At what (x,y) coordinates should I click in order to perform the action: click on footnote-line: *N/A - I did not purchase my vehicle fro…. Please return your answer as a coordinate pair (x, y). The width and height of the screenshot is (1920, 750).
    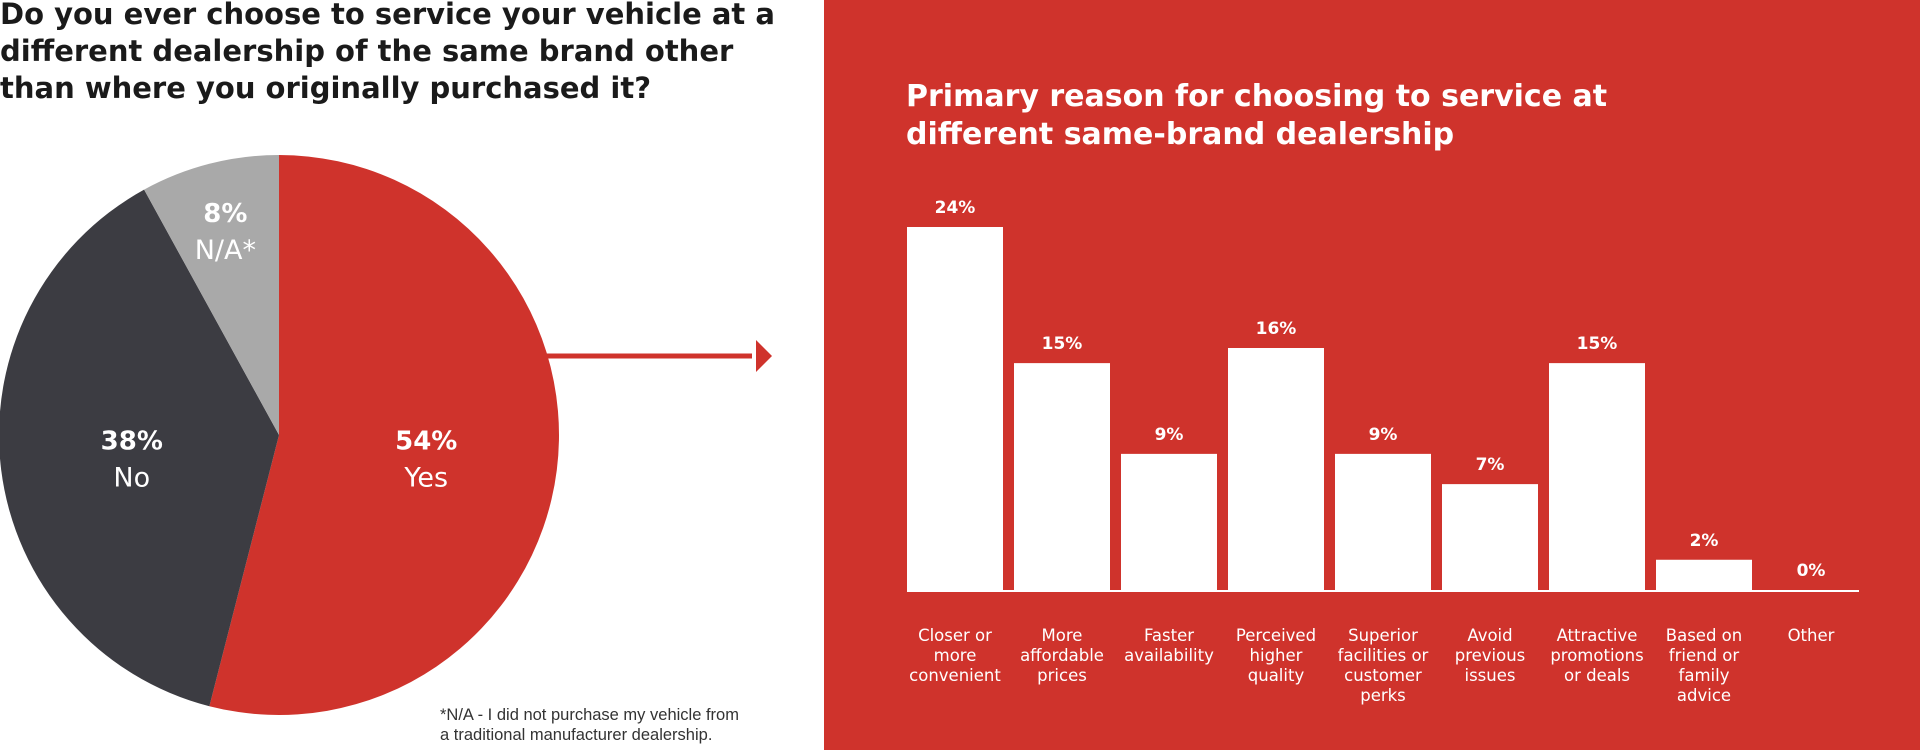
    Looking at the image, I should click on (589, 715).